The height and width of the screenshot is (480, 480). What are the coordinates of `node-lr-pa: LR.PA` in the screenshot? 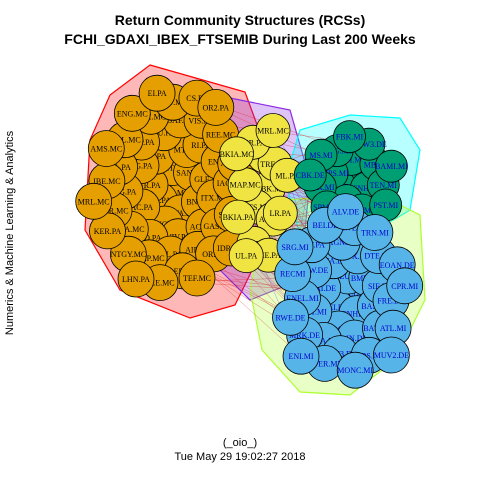 It's located at (280, 213).